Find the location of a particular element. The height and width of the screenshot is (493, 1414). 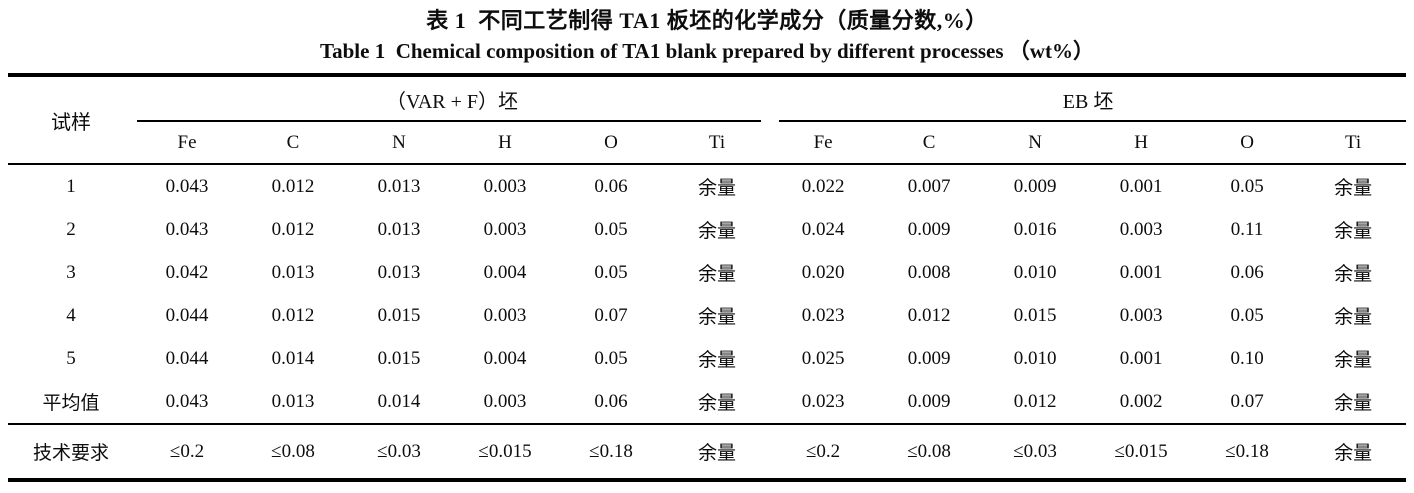

value-cell: 0.11 is located at coordinates (1247, 229).